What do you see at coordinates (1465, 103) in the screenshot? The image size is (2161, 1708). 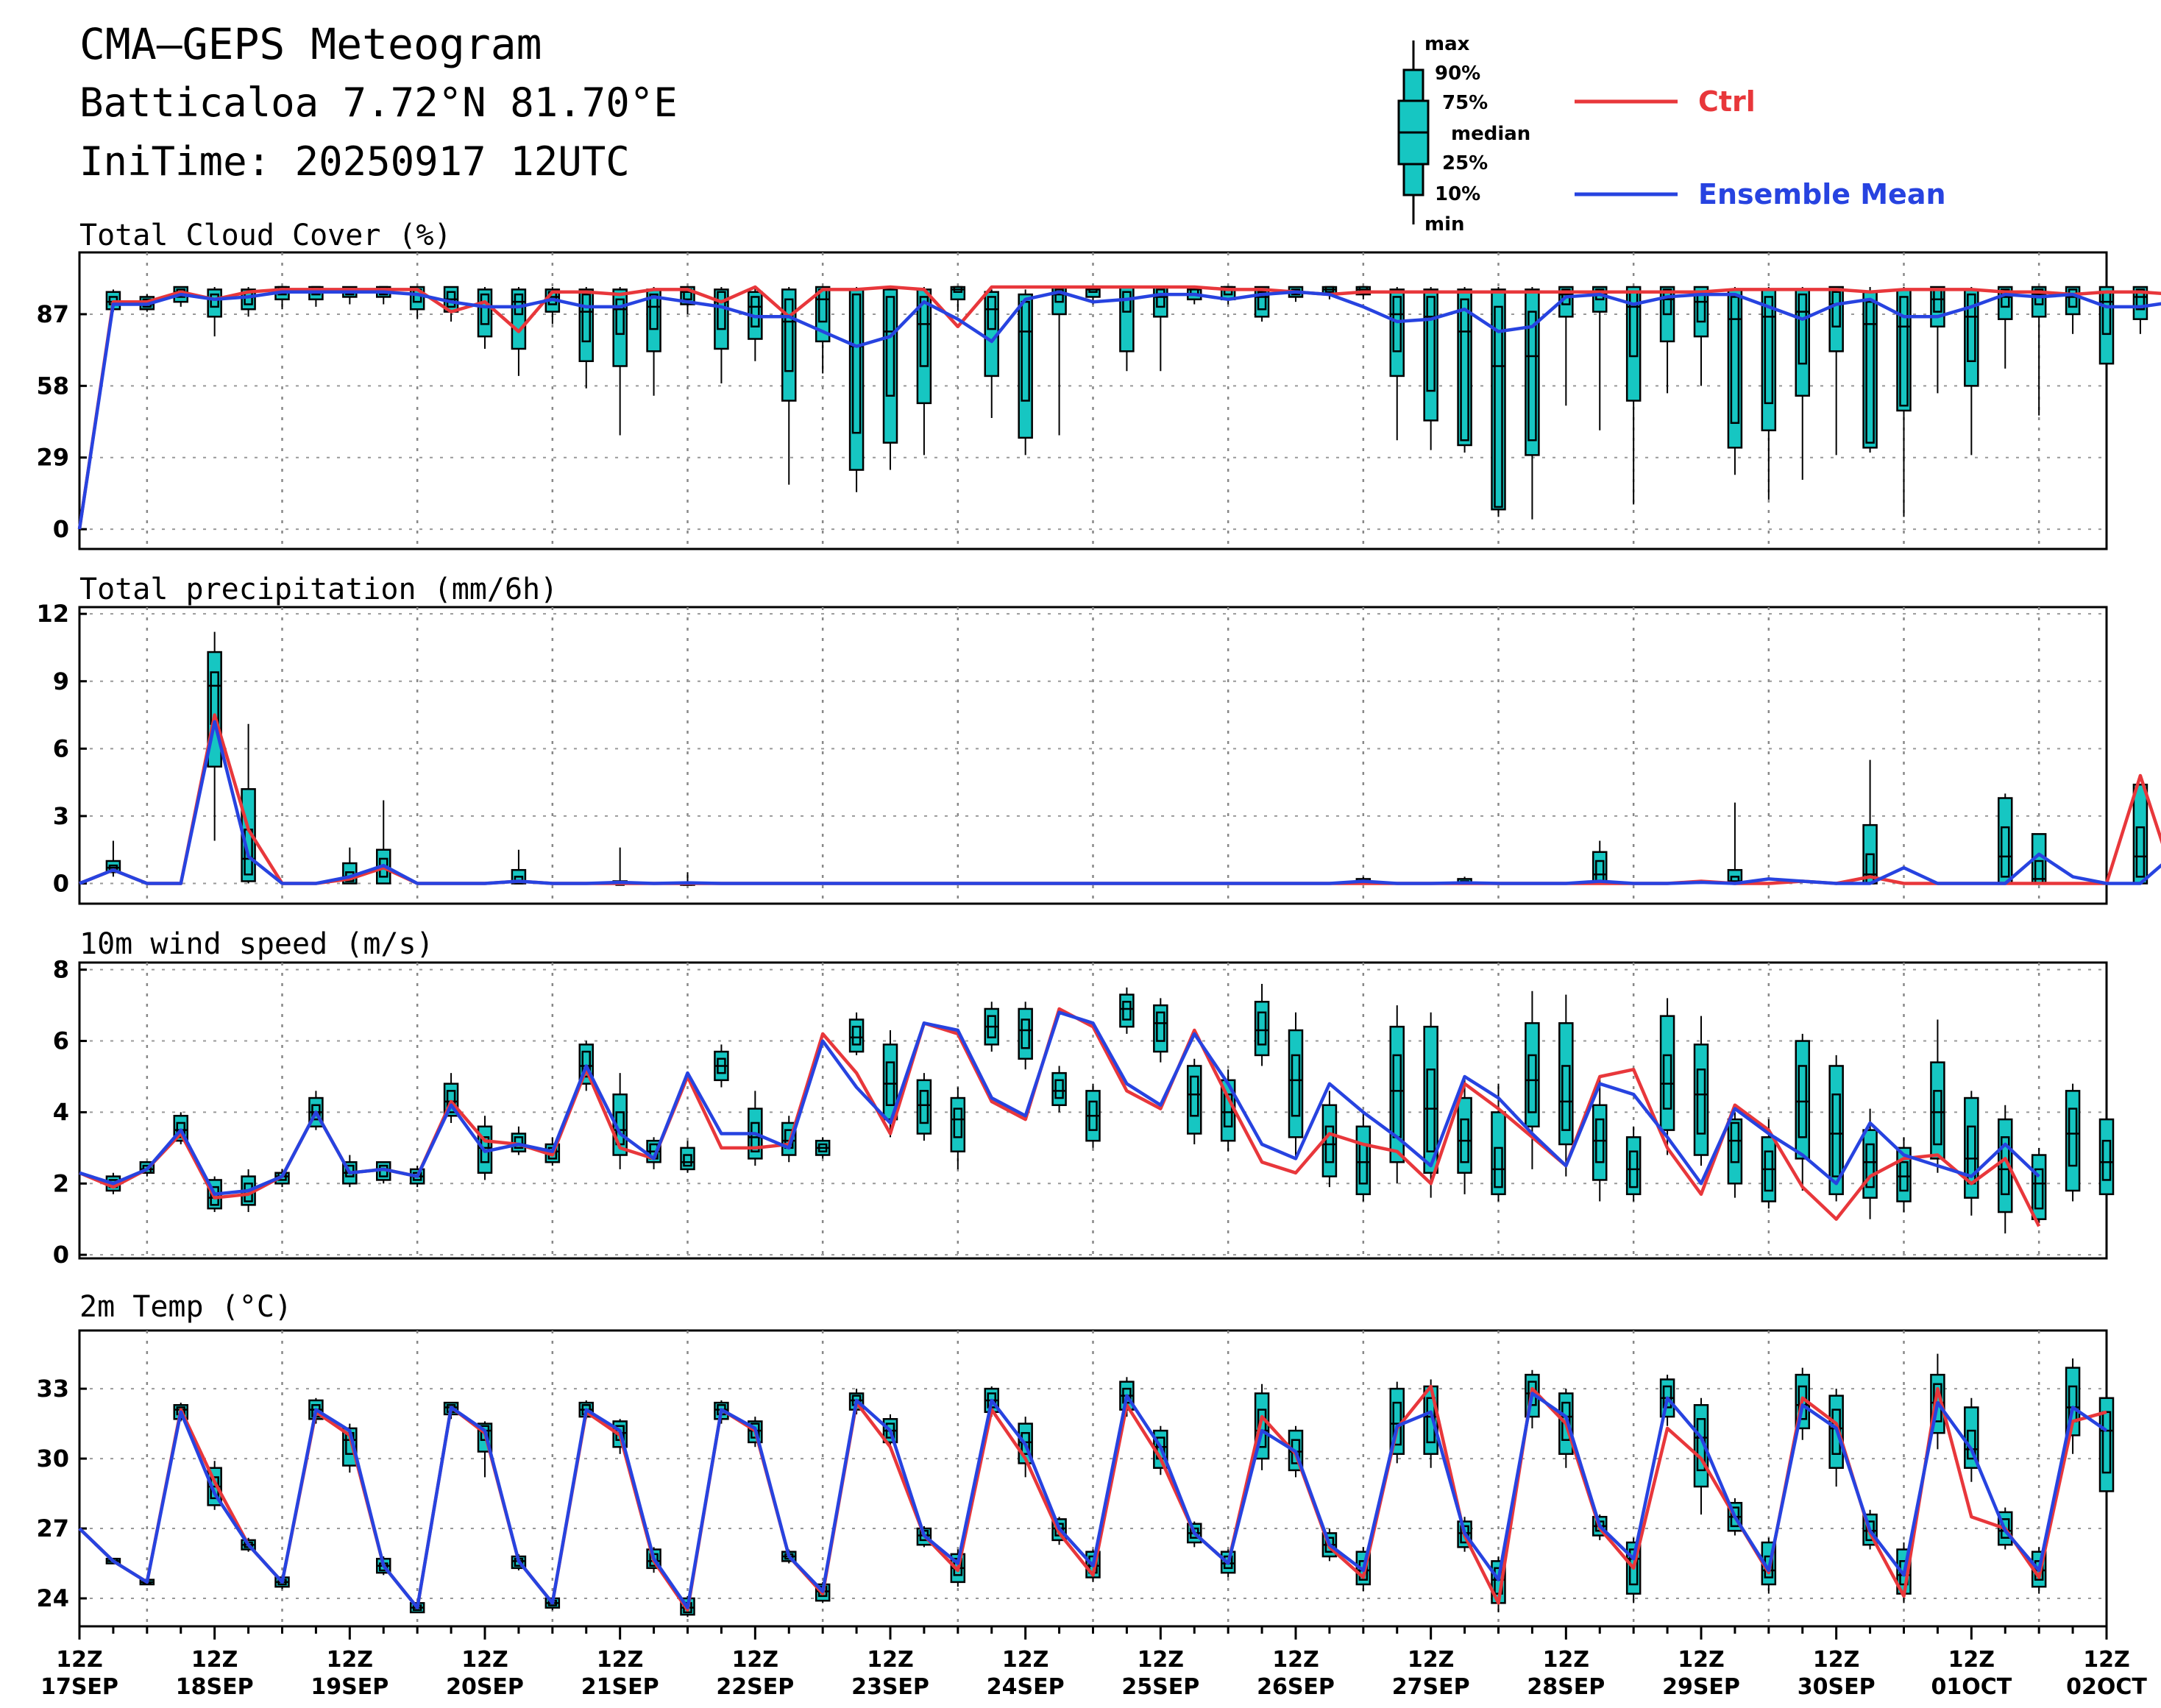 I see `legend-label-p75: 75%` at bounding box center [1465, 103].